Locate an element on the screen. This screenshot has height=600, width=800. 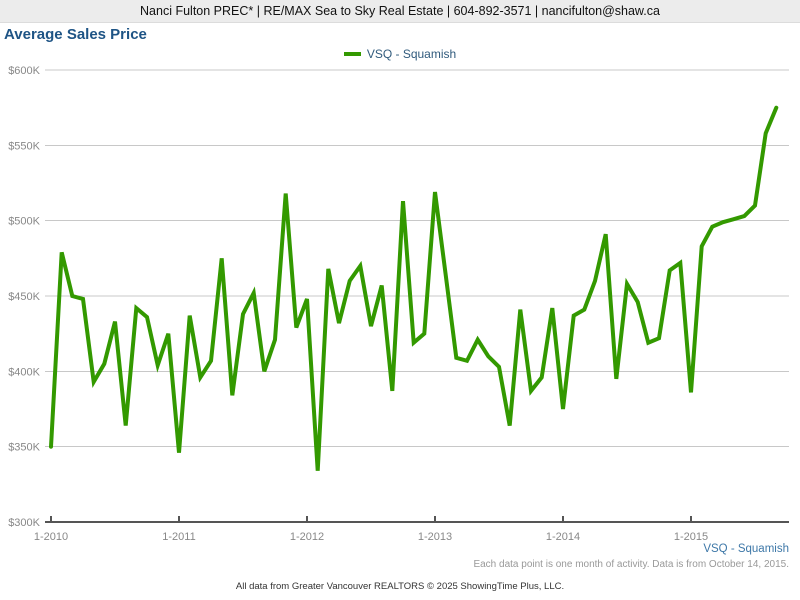
x-axis-label: 1-2010 is located at coordinates (51, 537).